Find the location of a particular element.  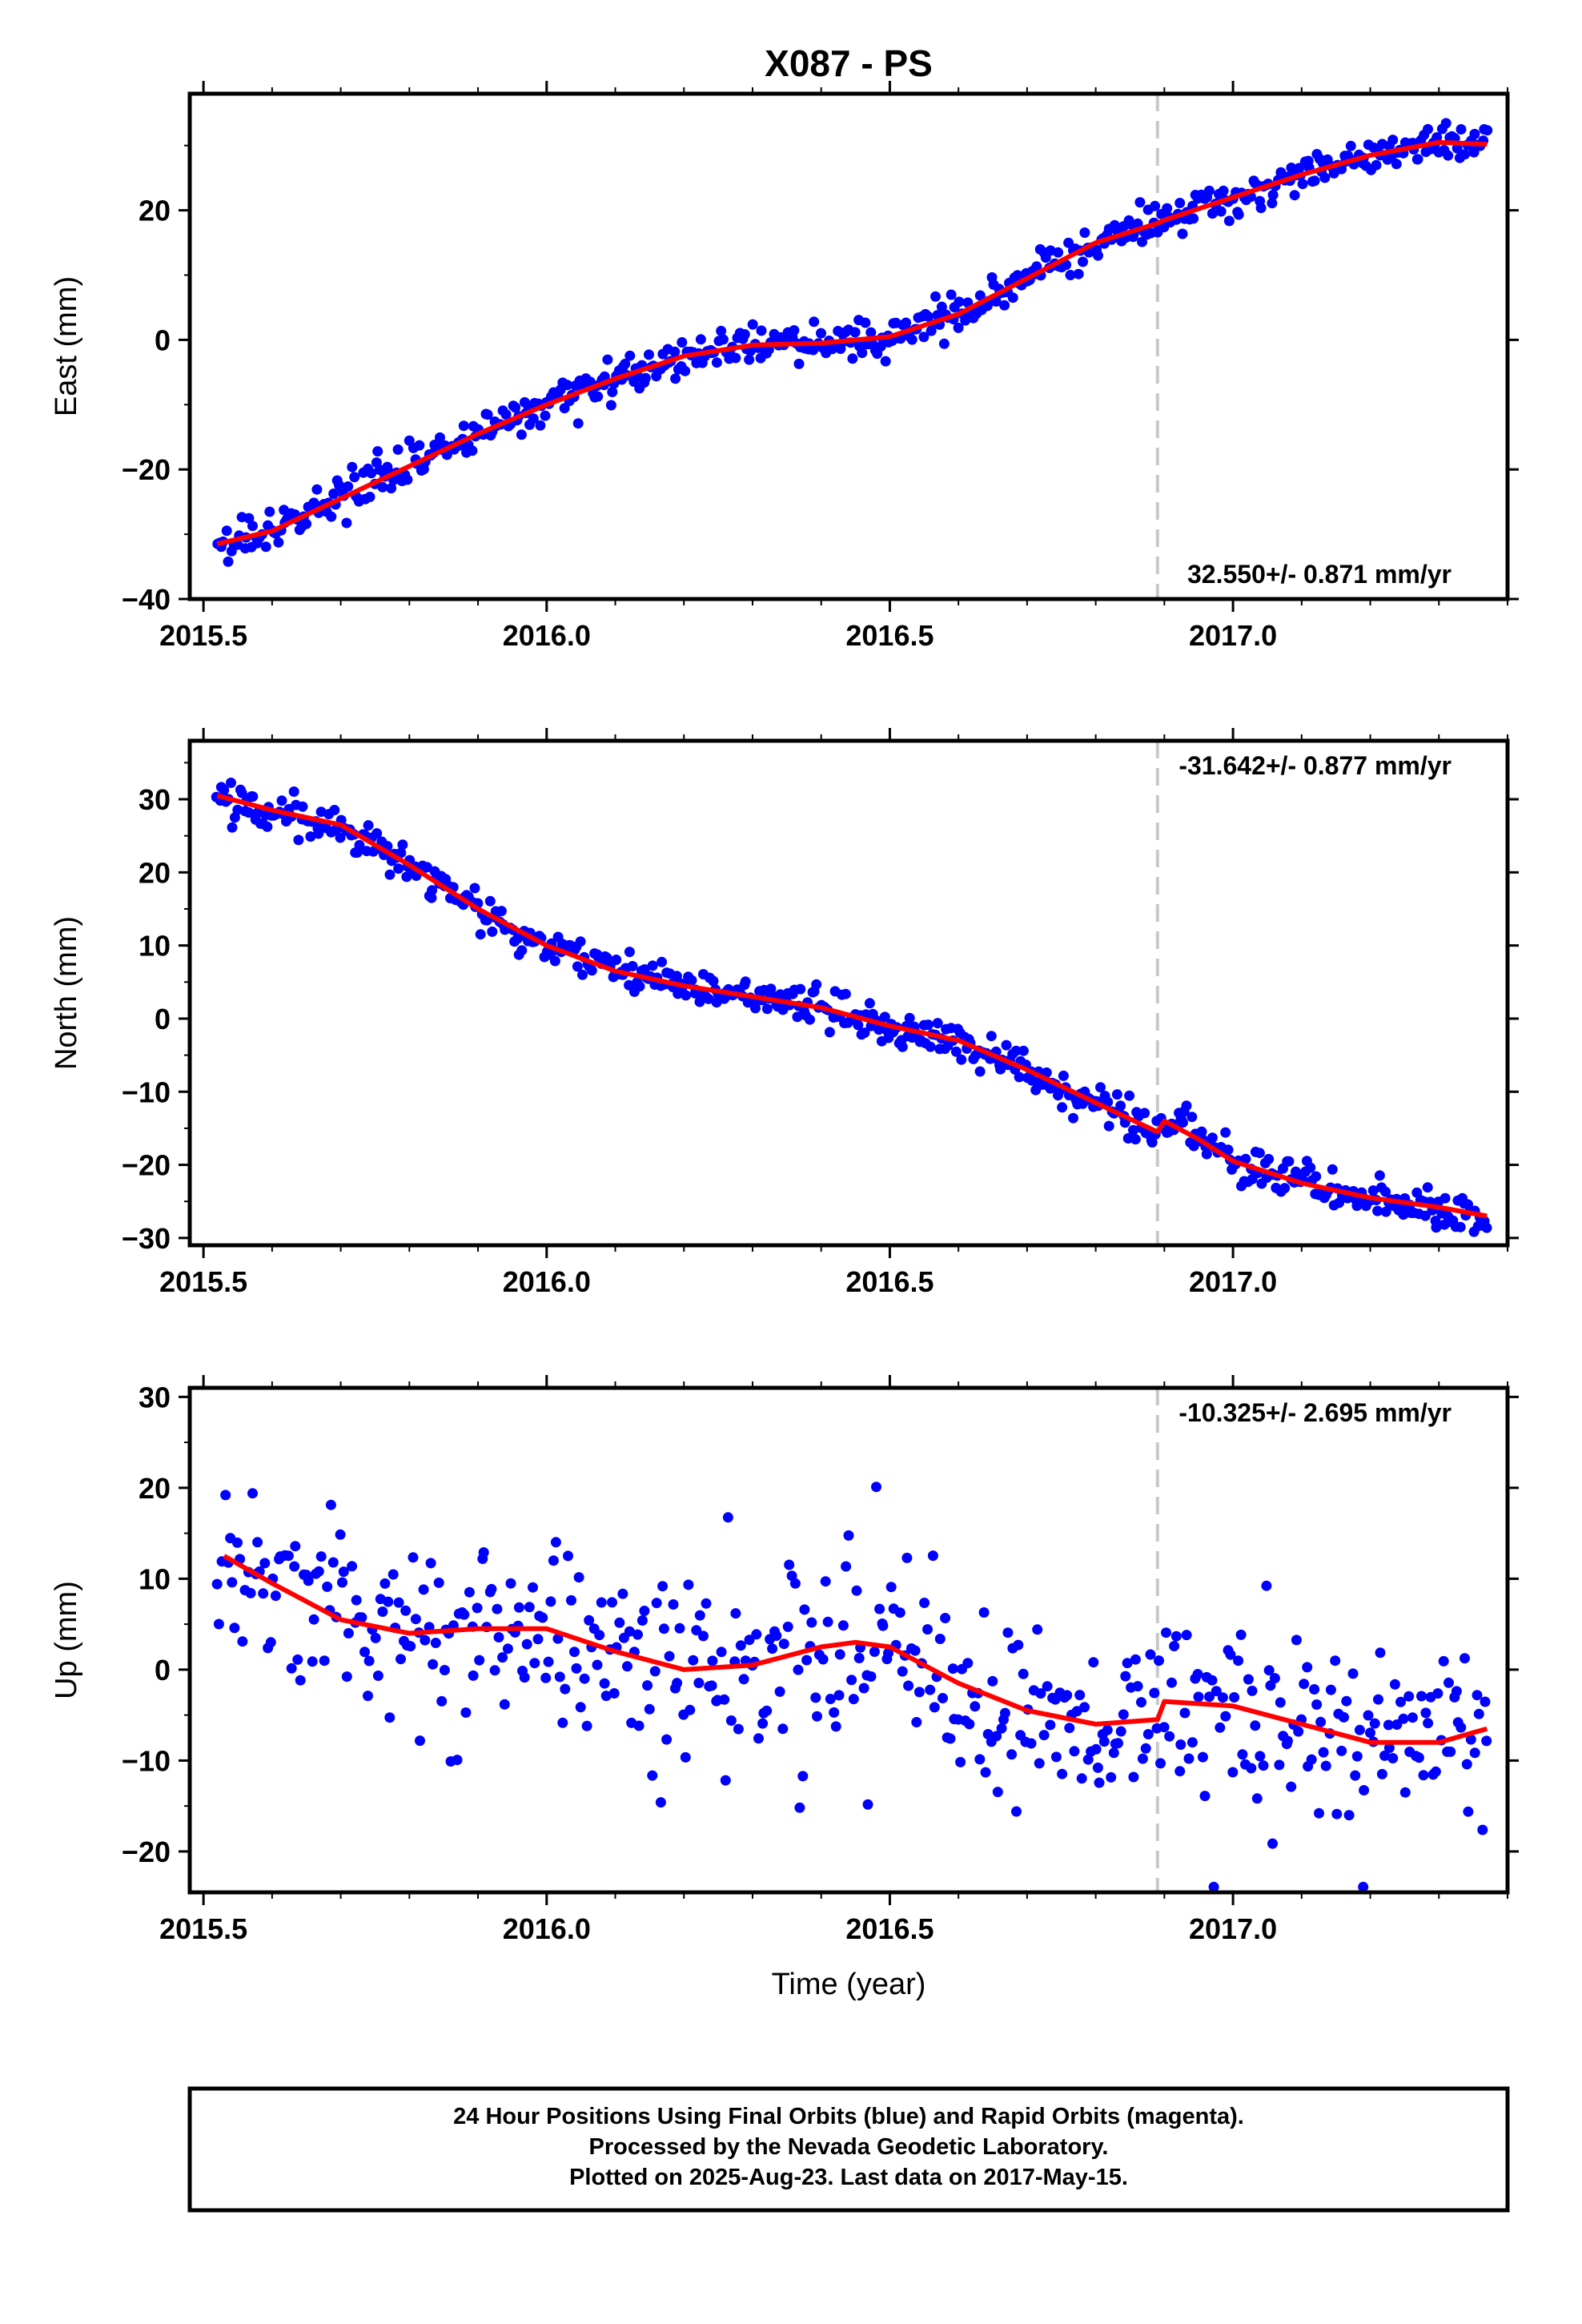

y-axis-label: Up (mm) is located at coordinates (66, 1640).